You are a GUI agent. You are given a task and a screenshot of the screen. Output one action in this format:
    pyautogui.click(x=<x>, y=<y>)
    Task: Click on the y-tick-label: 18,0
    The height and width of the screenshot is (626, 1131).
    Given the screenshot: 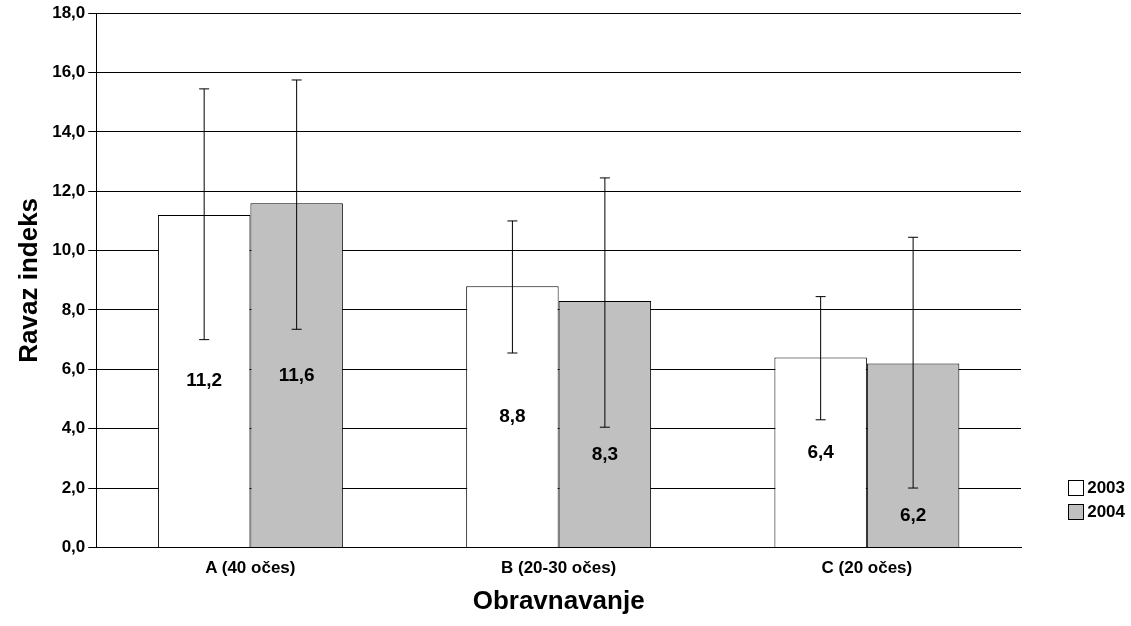 What is the action you would take?
    pyautogui.click(x=69, y=12)
    